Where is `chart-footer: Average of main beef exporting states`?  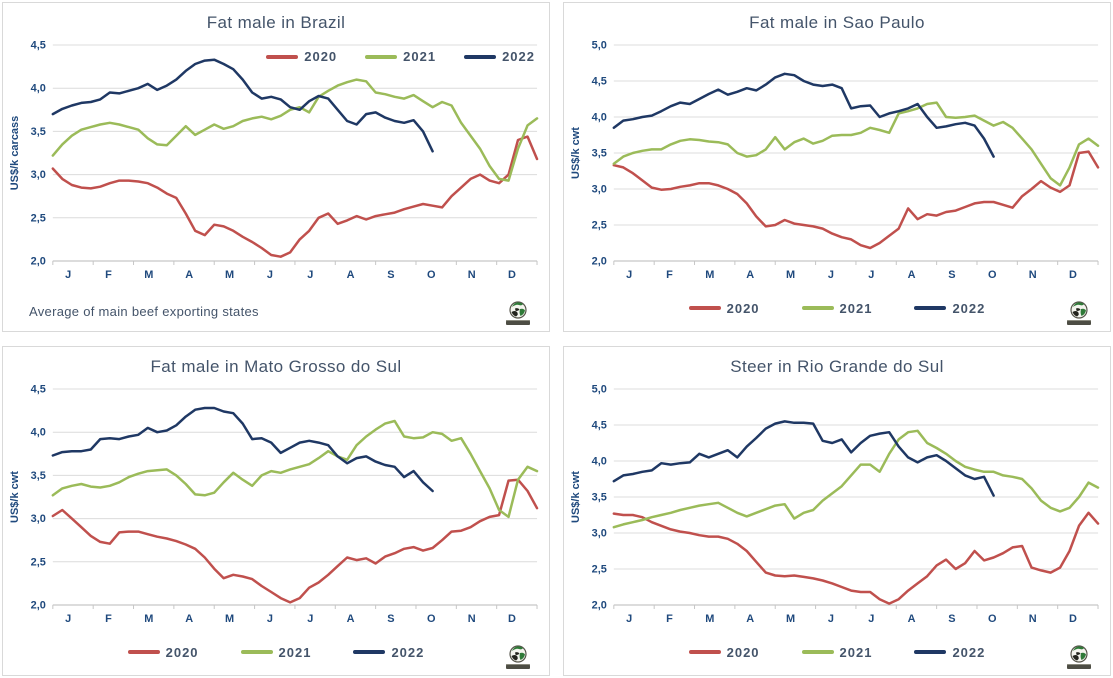
chart-footer: Average of main beef exporting states is located at coordinates (276, 308).